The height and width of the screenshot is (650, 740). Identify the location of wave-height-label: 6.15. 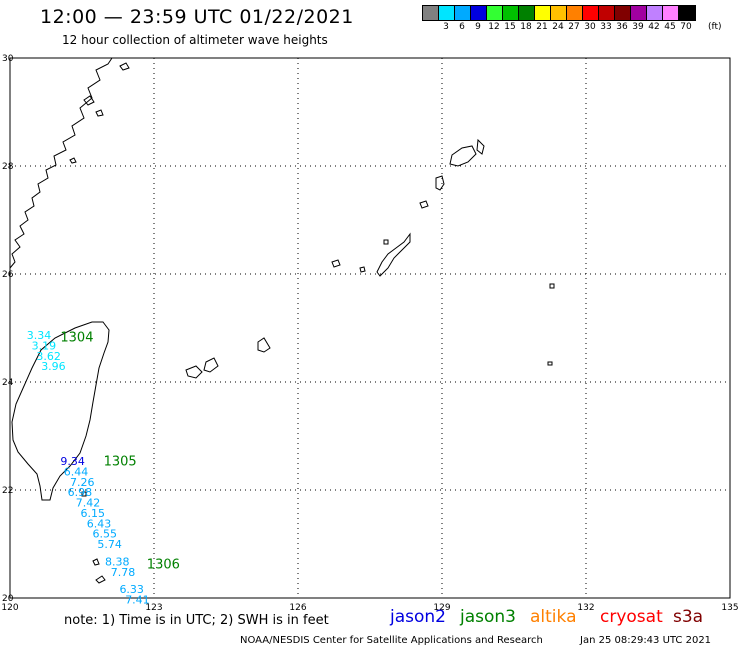
(93, 513).